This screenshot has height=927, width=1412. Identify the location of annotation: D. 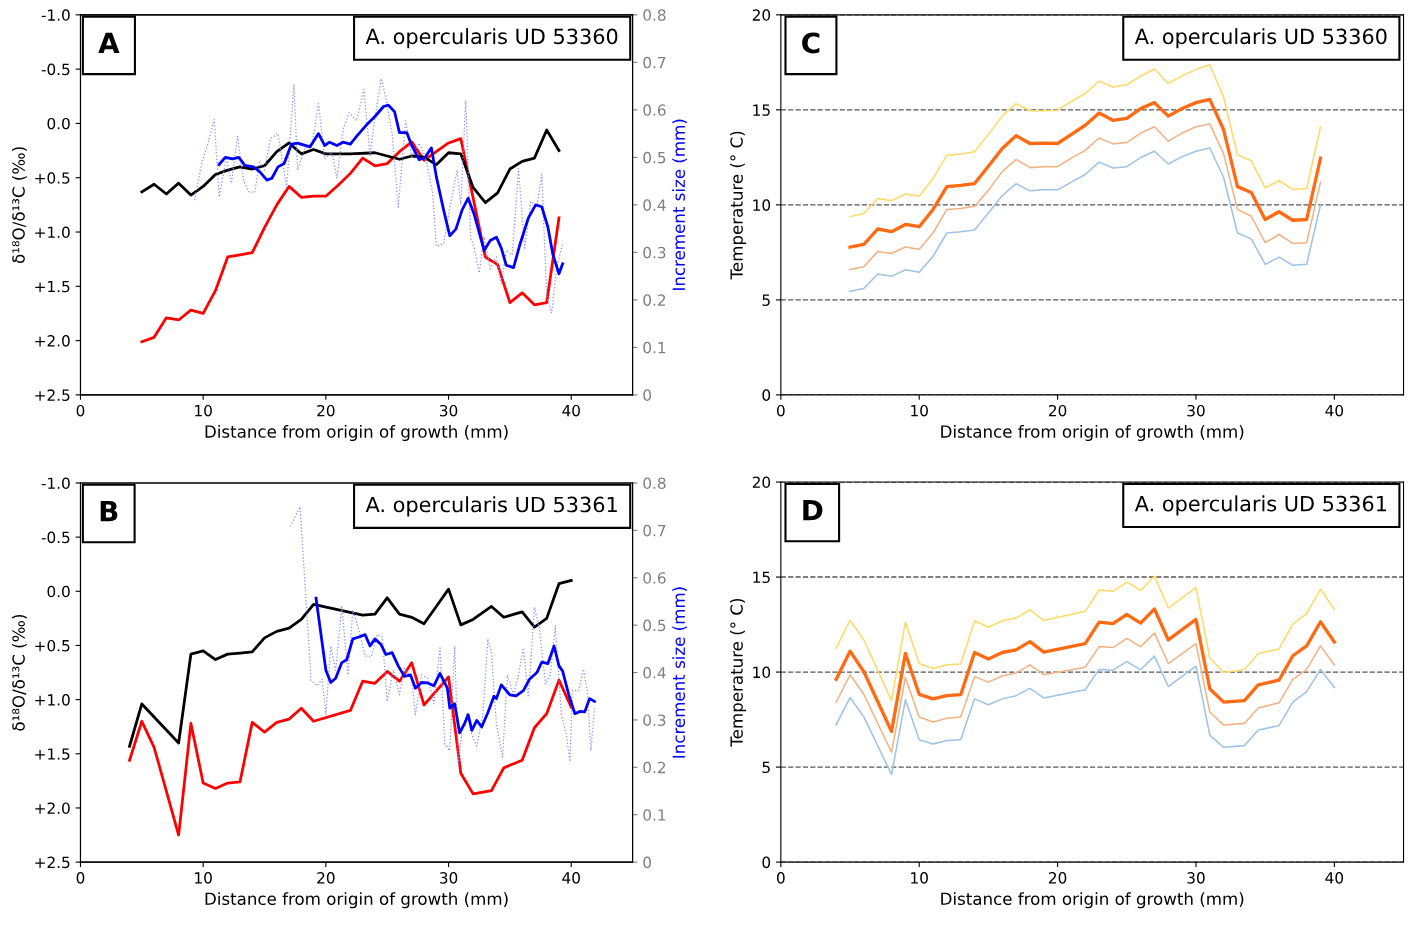
(813, 510).